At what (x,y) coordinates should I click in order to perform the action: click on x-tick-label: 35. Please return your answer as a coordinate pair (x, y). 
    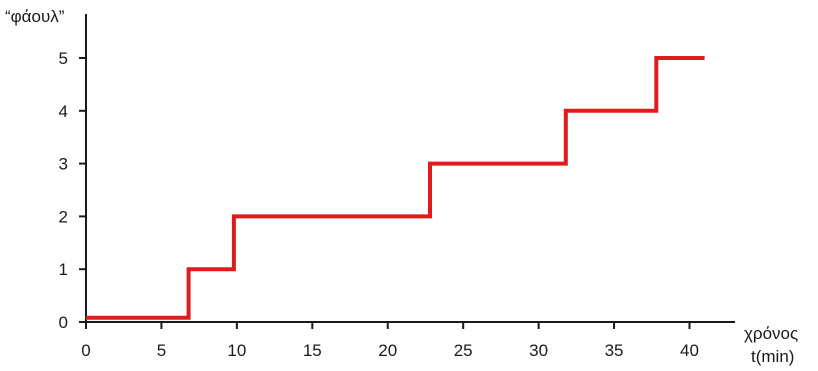
    Looking at the image, I should click on (614, 350).